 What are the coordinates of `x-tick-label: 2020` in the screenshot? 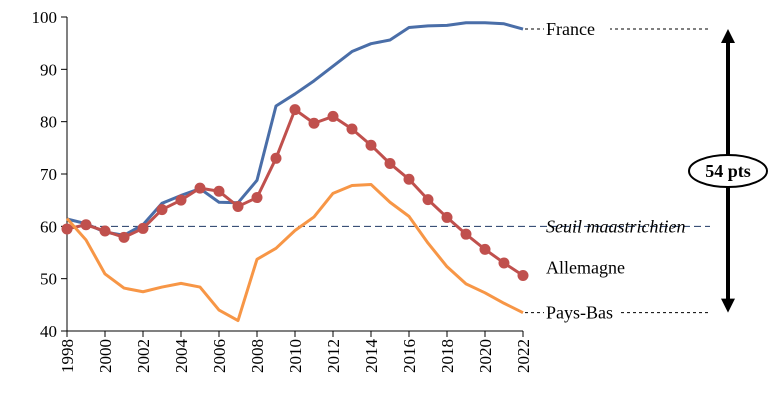 It's located at (485, 356).